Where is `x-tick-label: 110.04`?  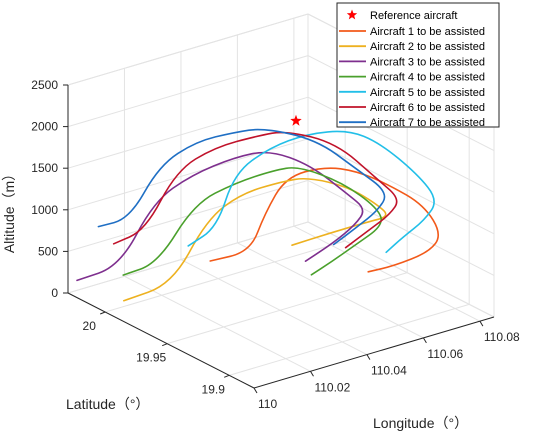 x-tick-label: 110.04 is located at coordinates (389, 371).